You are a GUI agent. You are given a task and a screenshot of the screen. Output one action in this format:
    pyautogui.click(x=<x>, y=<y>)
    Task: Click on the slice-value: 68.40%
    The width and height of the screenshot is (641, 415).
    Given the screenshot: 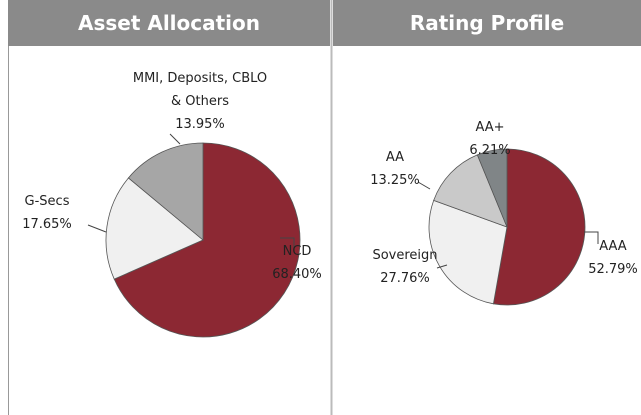 What is the action you would take?
    pyautogui.click(x=297, y=274)
    